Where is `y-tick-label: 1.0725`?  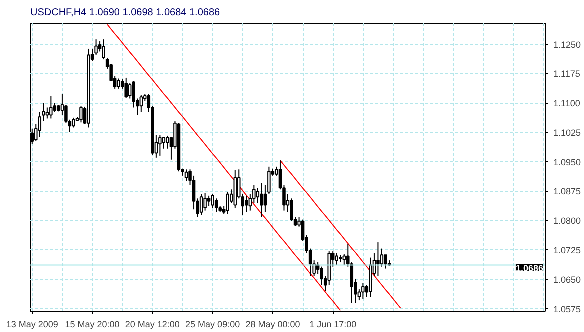
y-tick-label: 1.0725 is located at coordinates (568, 250).